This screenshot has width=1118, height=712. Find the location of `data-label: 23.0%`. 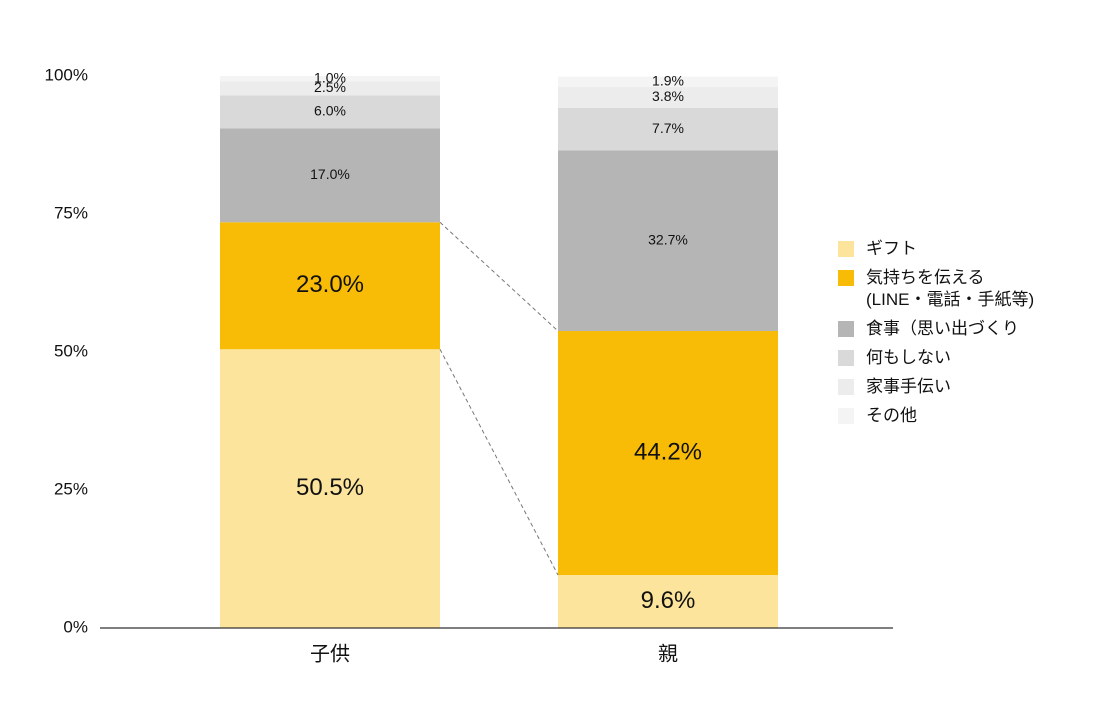

data-label: 23.0% is located at coordinates (330, 284).